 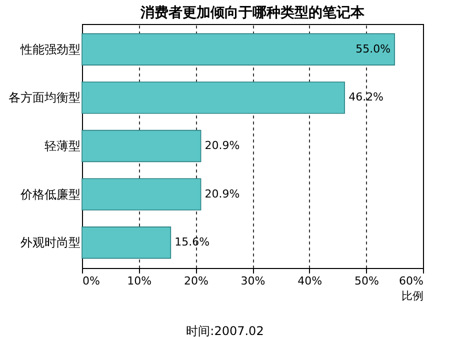 I want to click on y-tick-label: 轻薄型, so click(x=62, y=146).